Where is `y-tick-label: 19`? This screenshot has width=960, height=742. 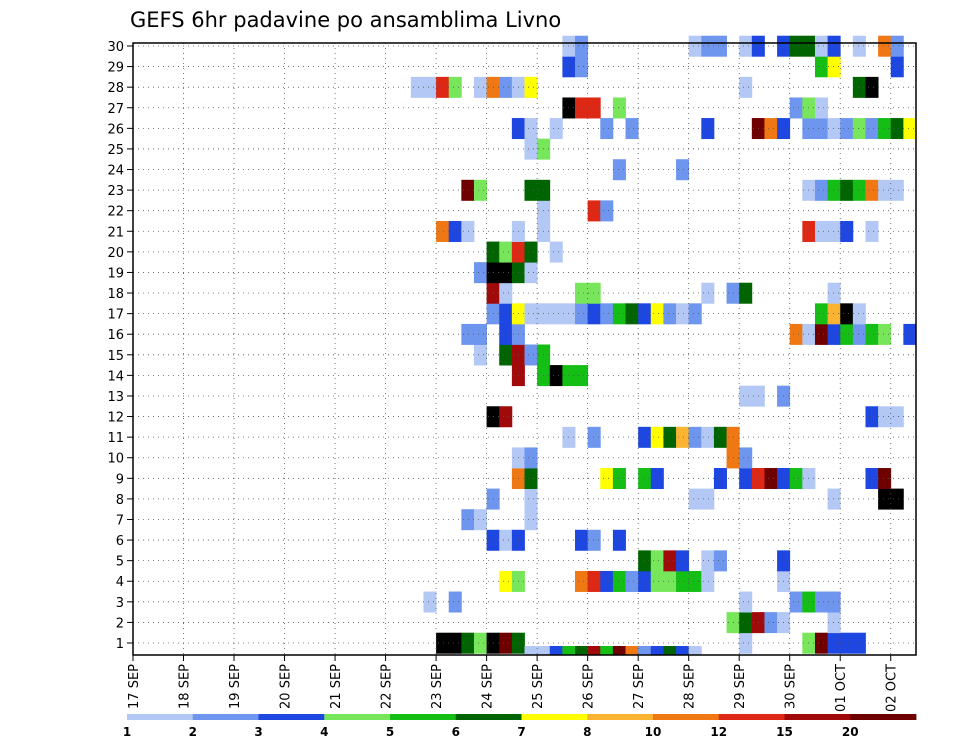
y-tick-label: 19 is located at coordinates (115, 273).